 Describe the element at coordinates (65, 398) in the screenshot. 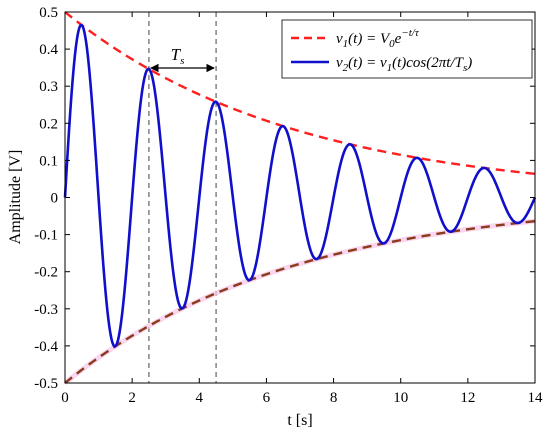

I see `x-tick-label-0: 0` at that location.